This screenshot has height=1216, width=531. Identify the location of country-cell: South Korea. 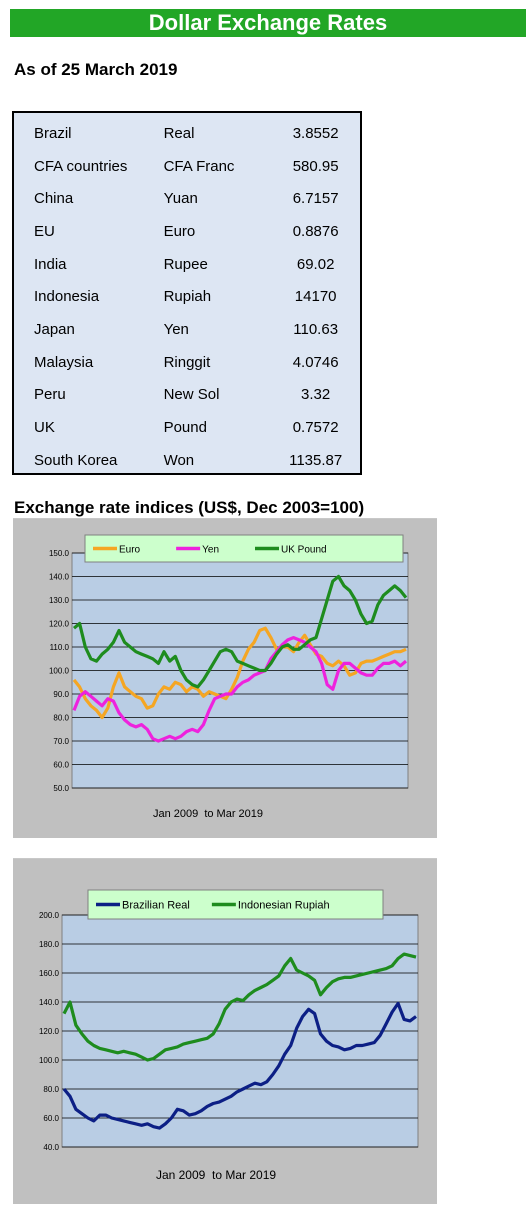
(76, 460).